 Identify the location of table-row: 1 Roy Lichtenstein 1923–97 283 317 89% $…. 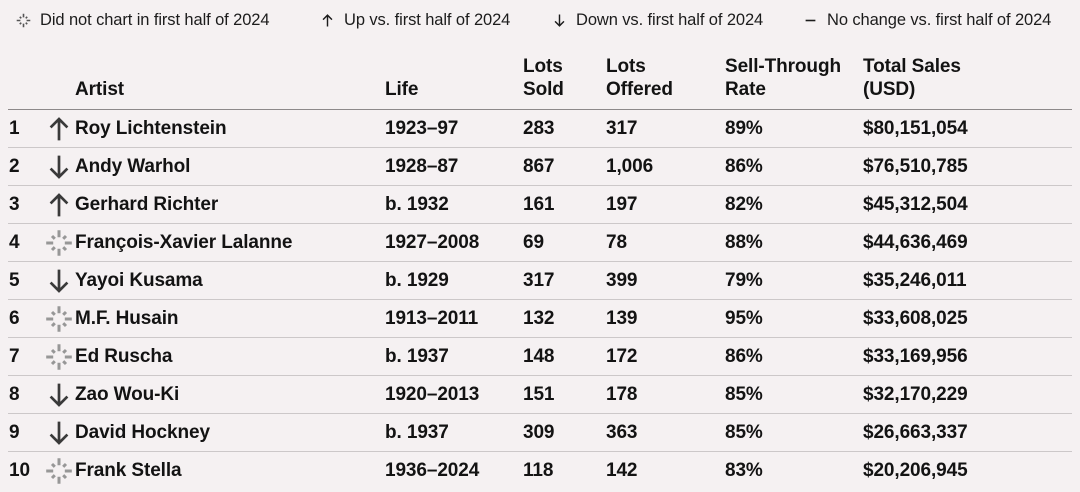
(540, 129).